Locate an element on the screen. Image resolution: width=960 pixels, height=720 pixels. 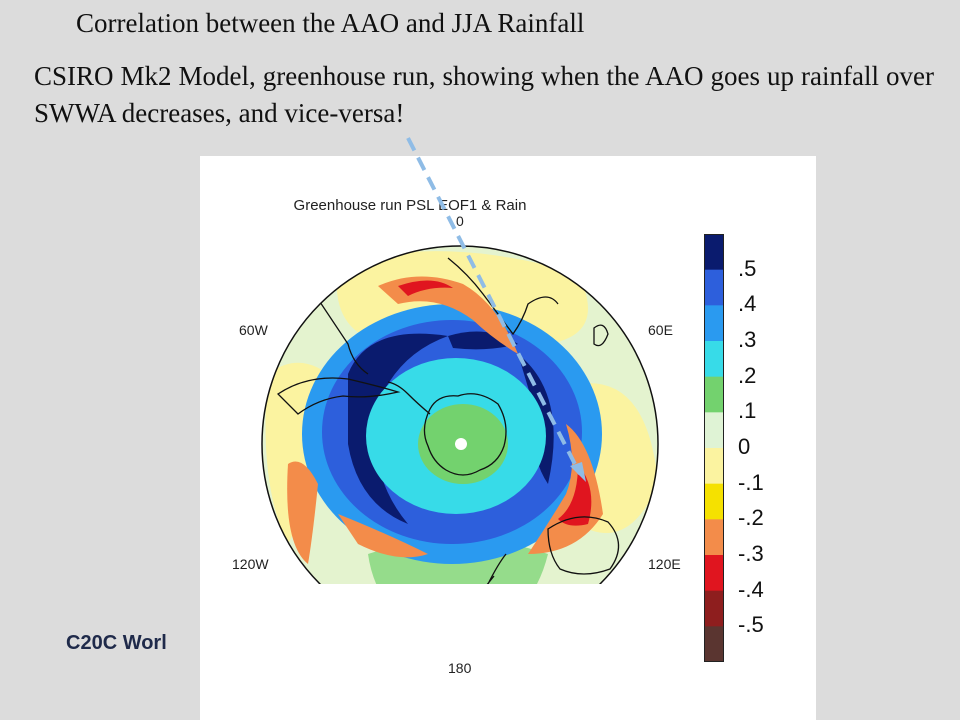
colorbar-label: .4 is located at coordinates (747, 304).